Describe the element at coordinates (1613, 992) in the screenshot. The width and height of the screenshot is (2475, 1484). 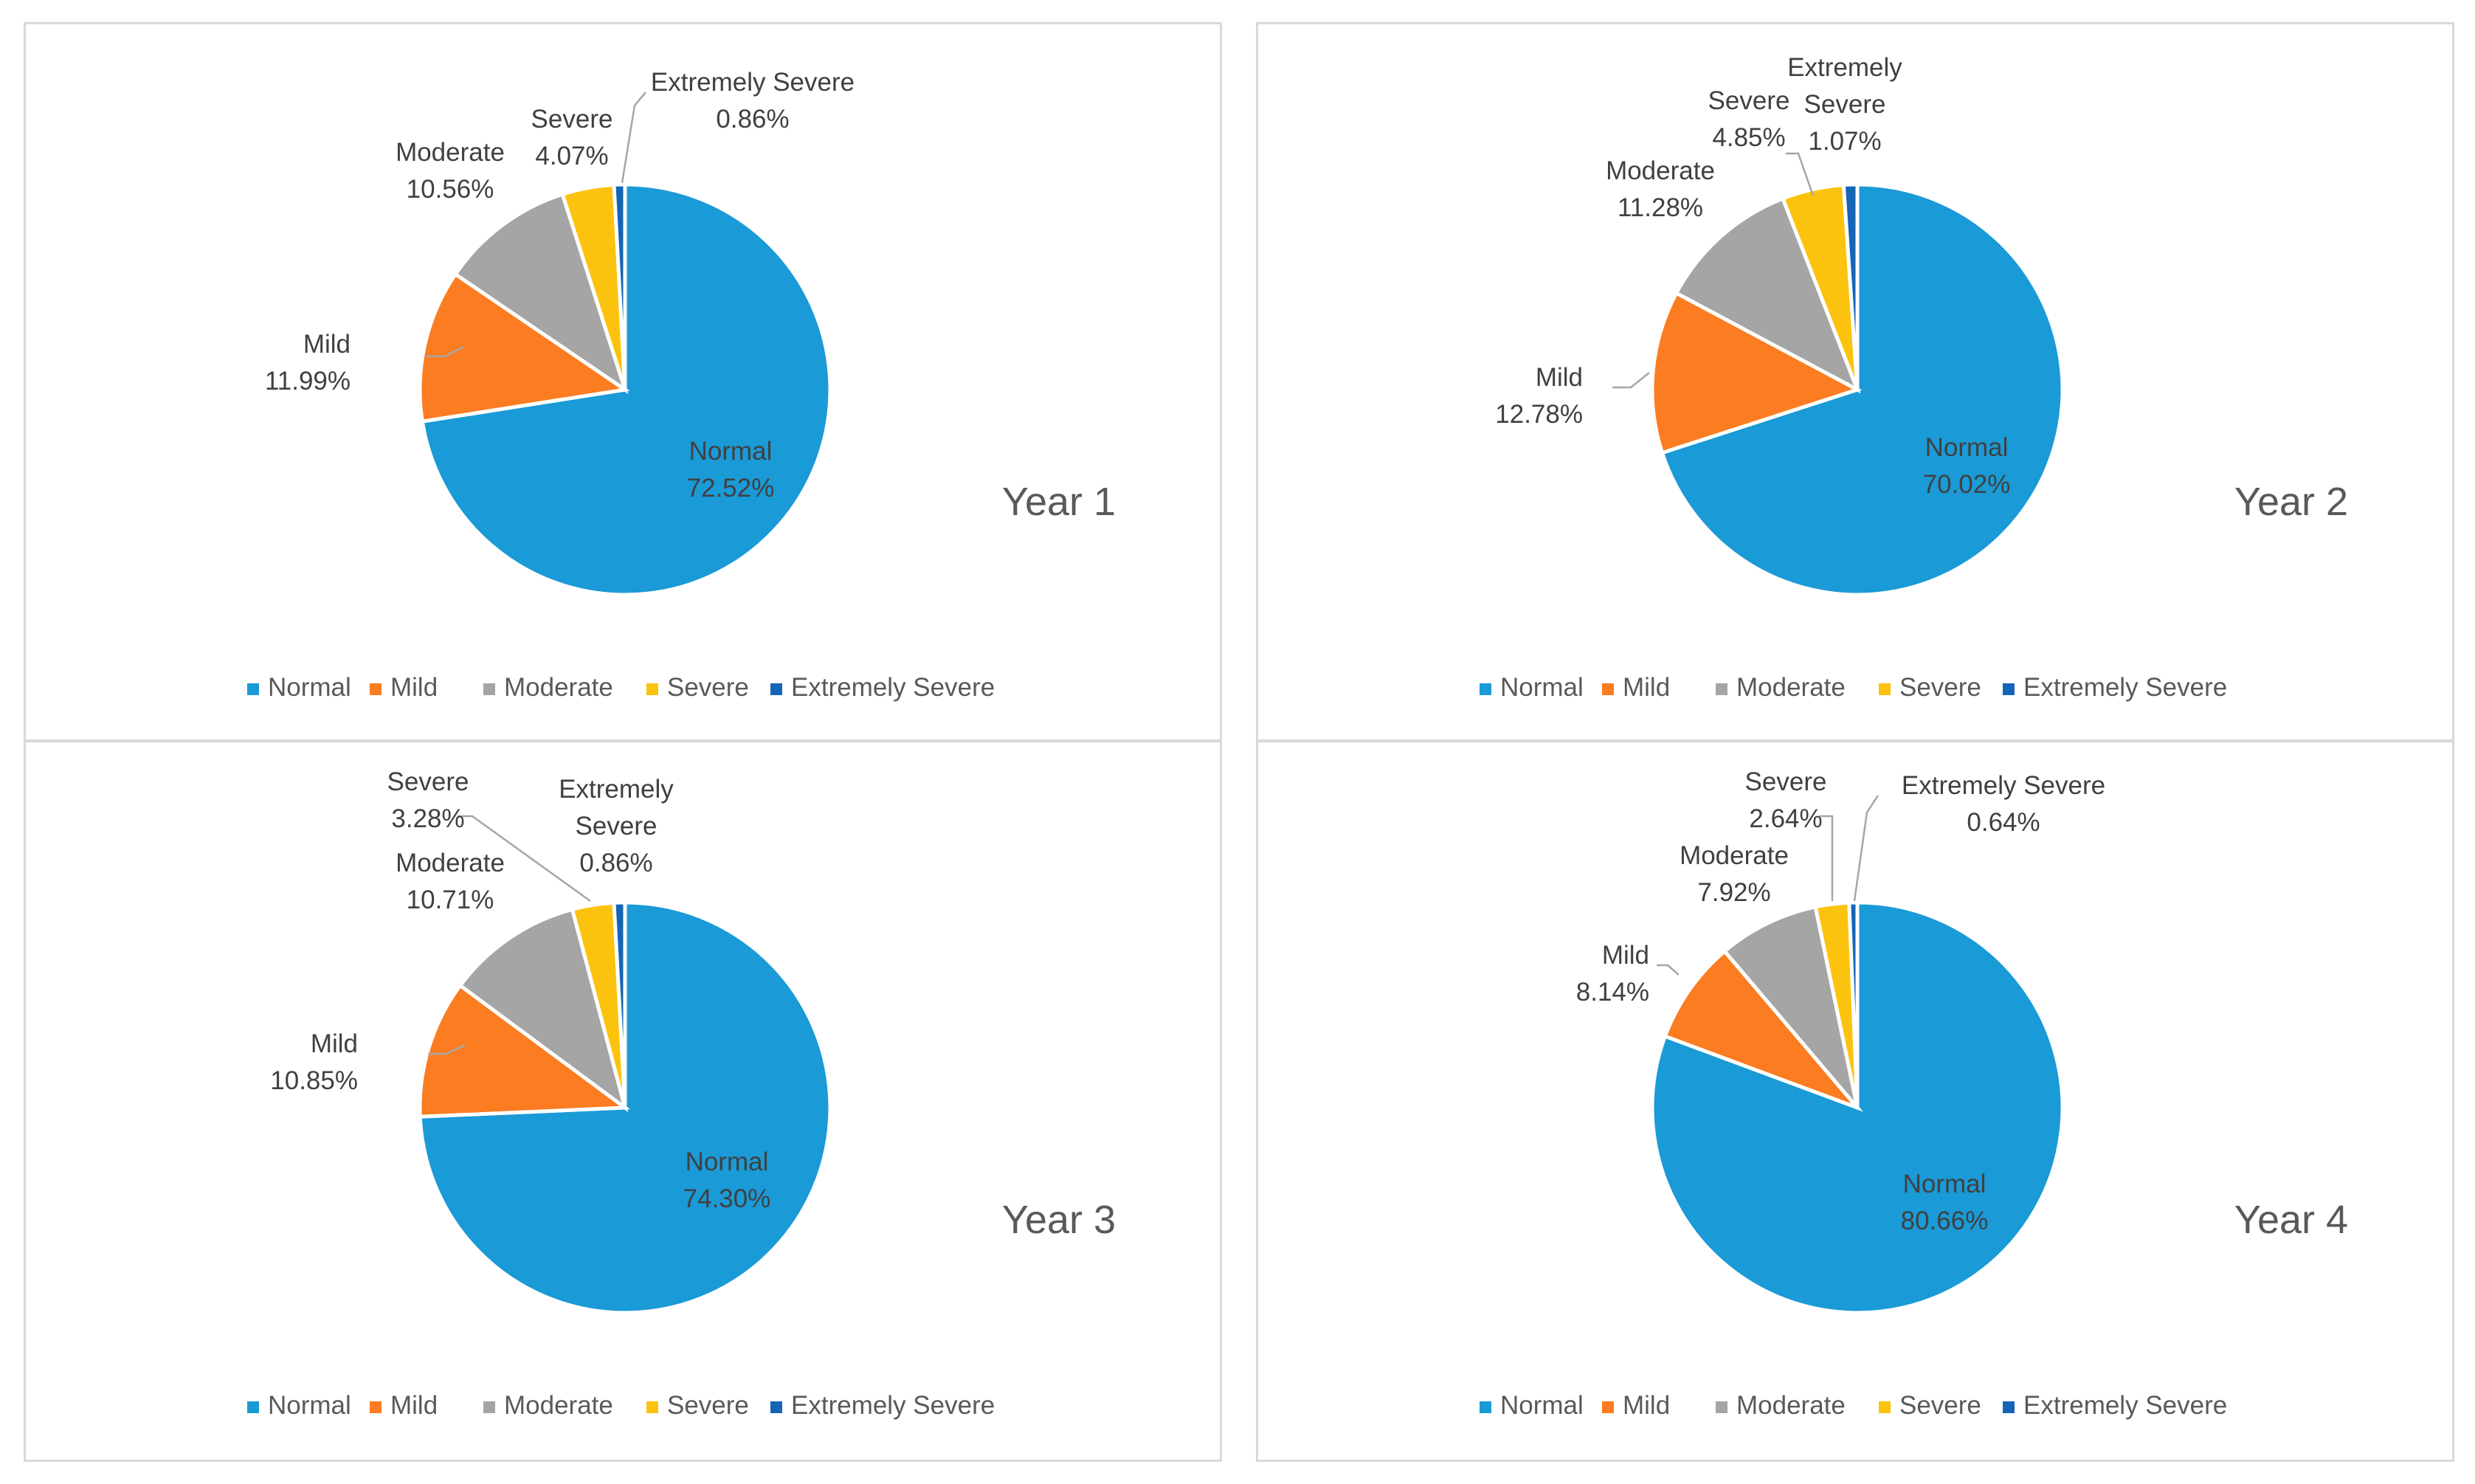
I see `data-label-value-mild: 8.14%` at that location.